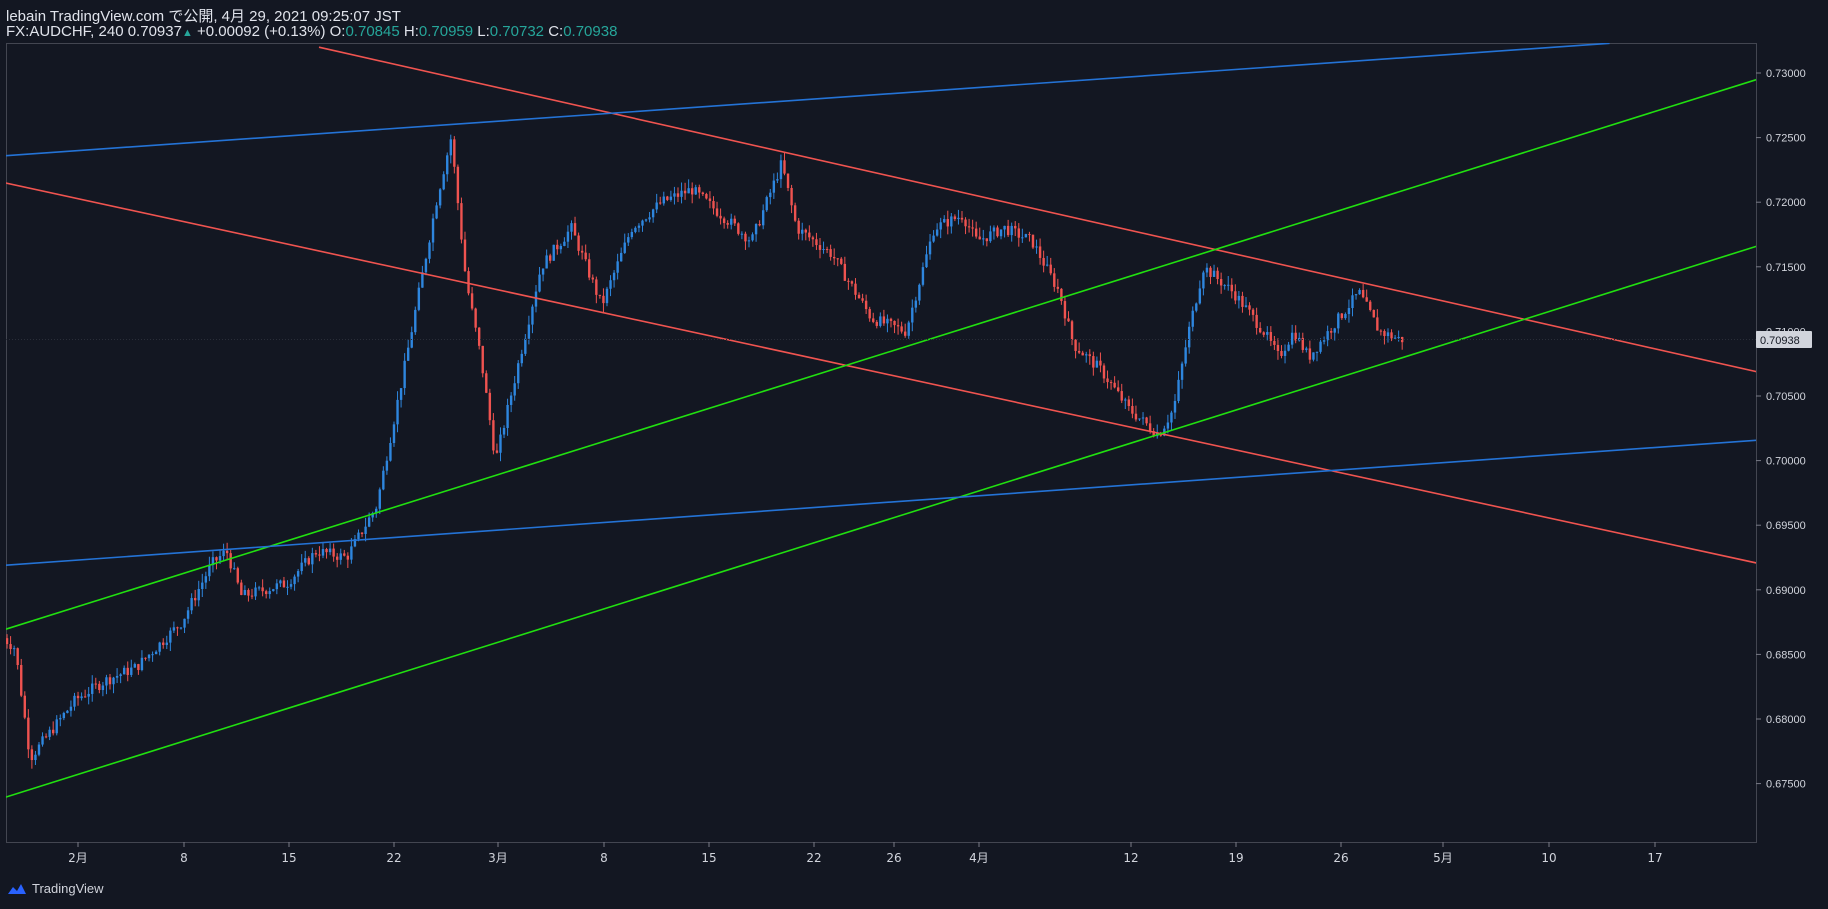 The image size is (1828, 909). What do you see at coordinates (1130, 858) in the screenshot?
I see `x-tick-label: 12` at bounding box center [1130, 858].